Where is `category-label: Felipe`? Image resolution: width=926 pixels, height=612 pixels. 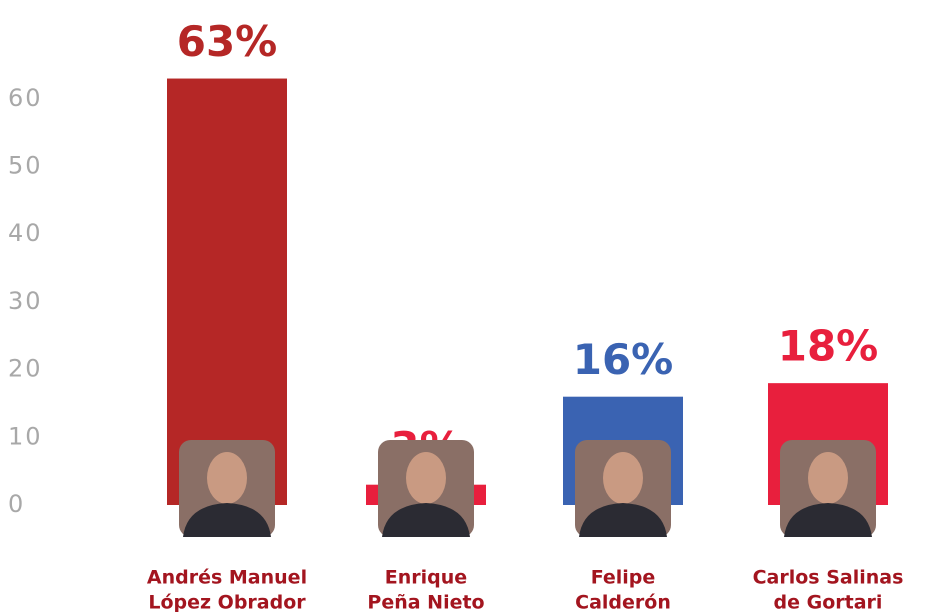 category-label: Felipe is located at coordinates (623, 578).